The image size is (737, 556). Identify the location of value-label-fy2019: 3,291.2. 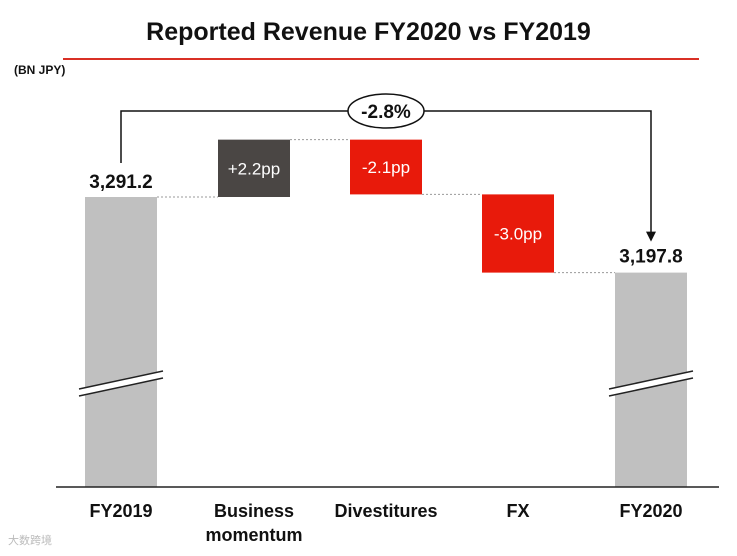
(120, 182).